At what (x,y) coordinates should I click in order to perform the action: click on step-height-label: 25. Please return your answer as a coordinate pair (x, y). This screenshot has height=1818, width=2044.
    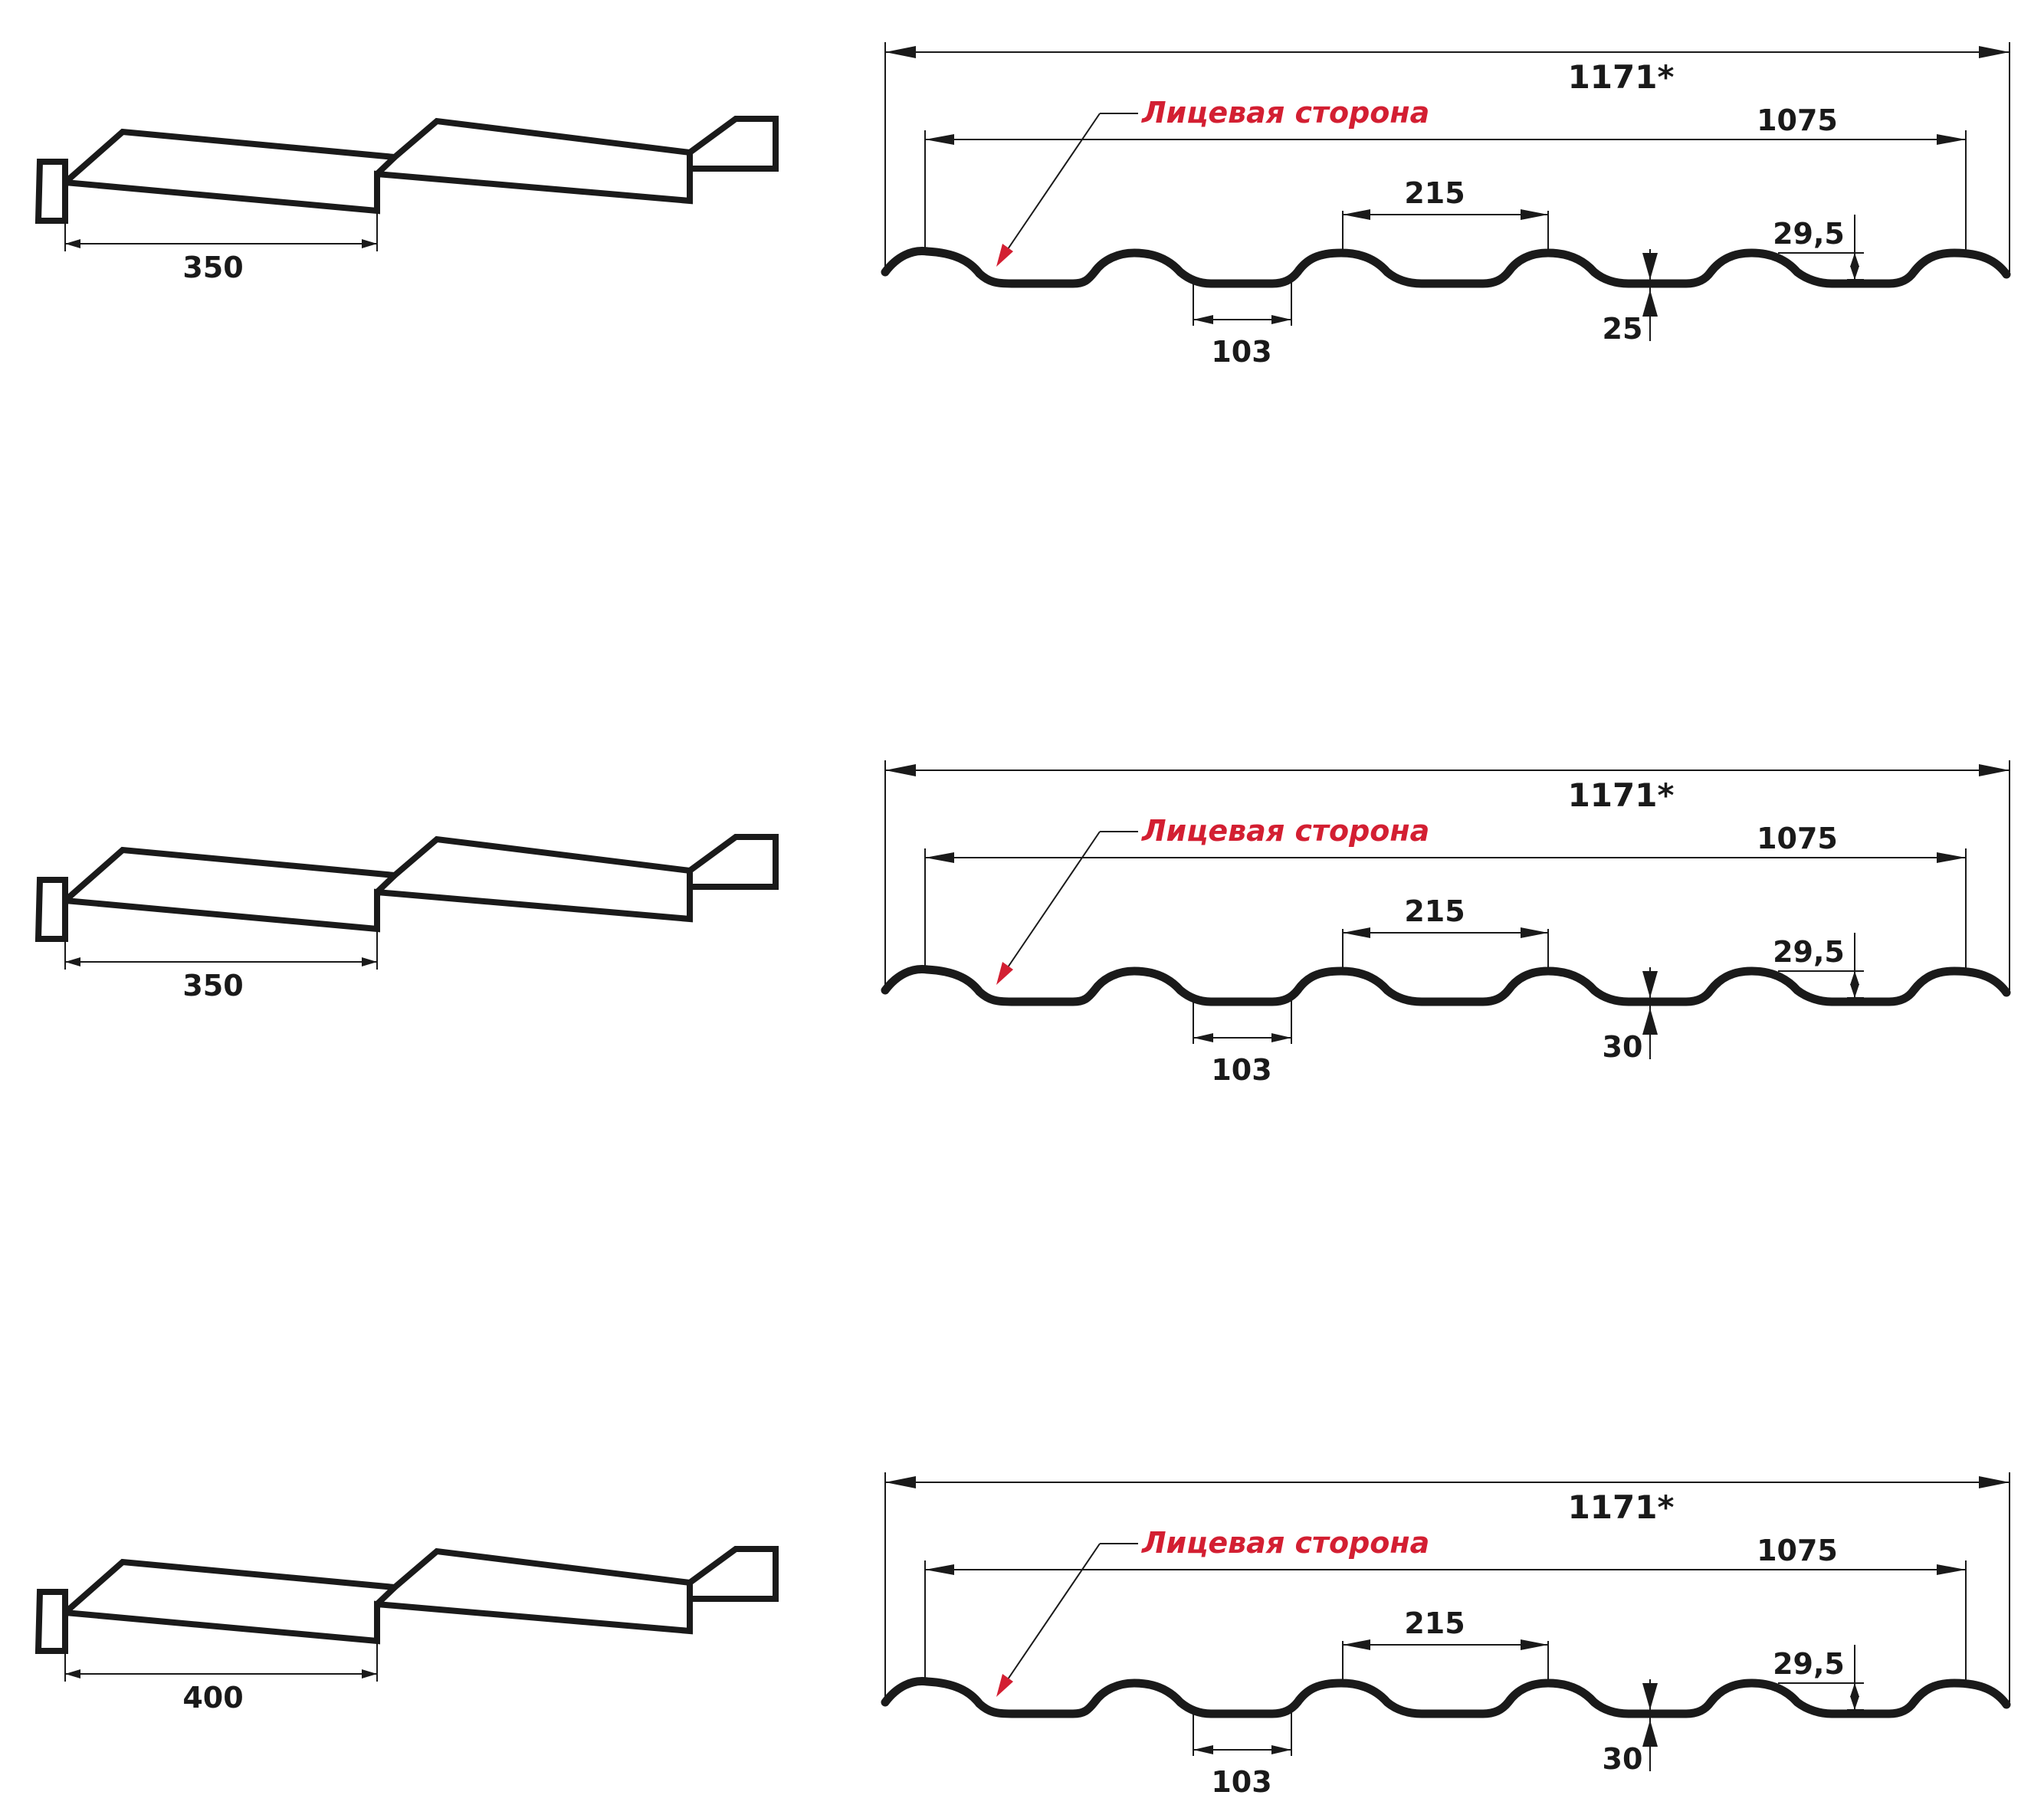
    Looking at the image, I should click on (1623, 329).